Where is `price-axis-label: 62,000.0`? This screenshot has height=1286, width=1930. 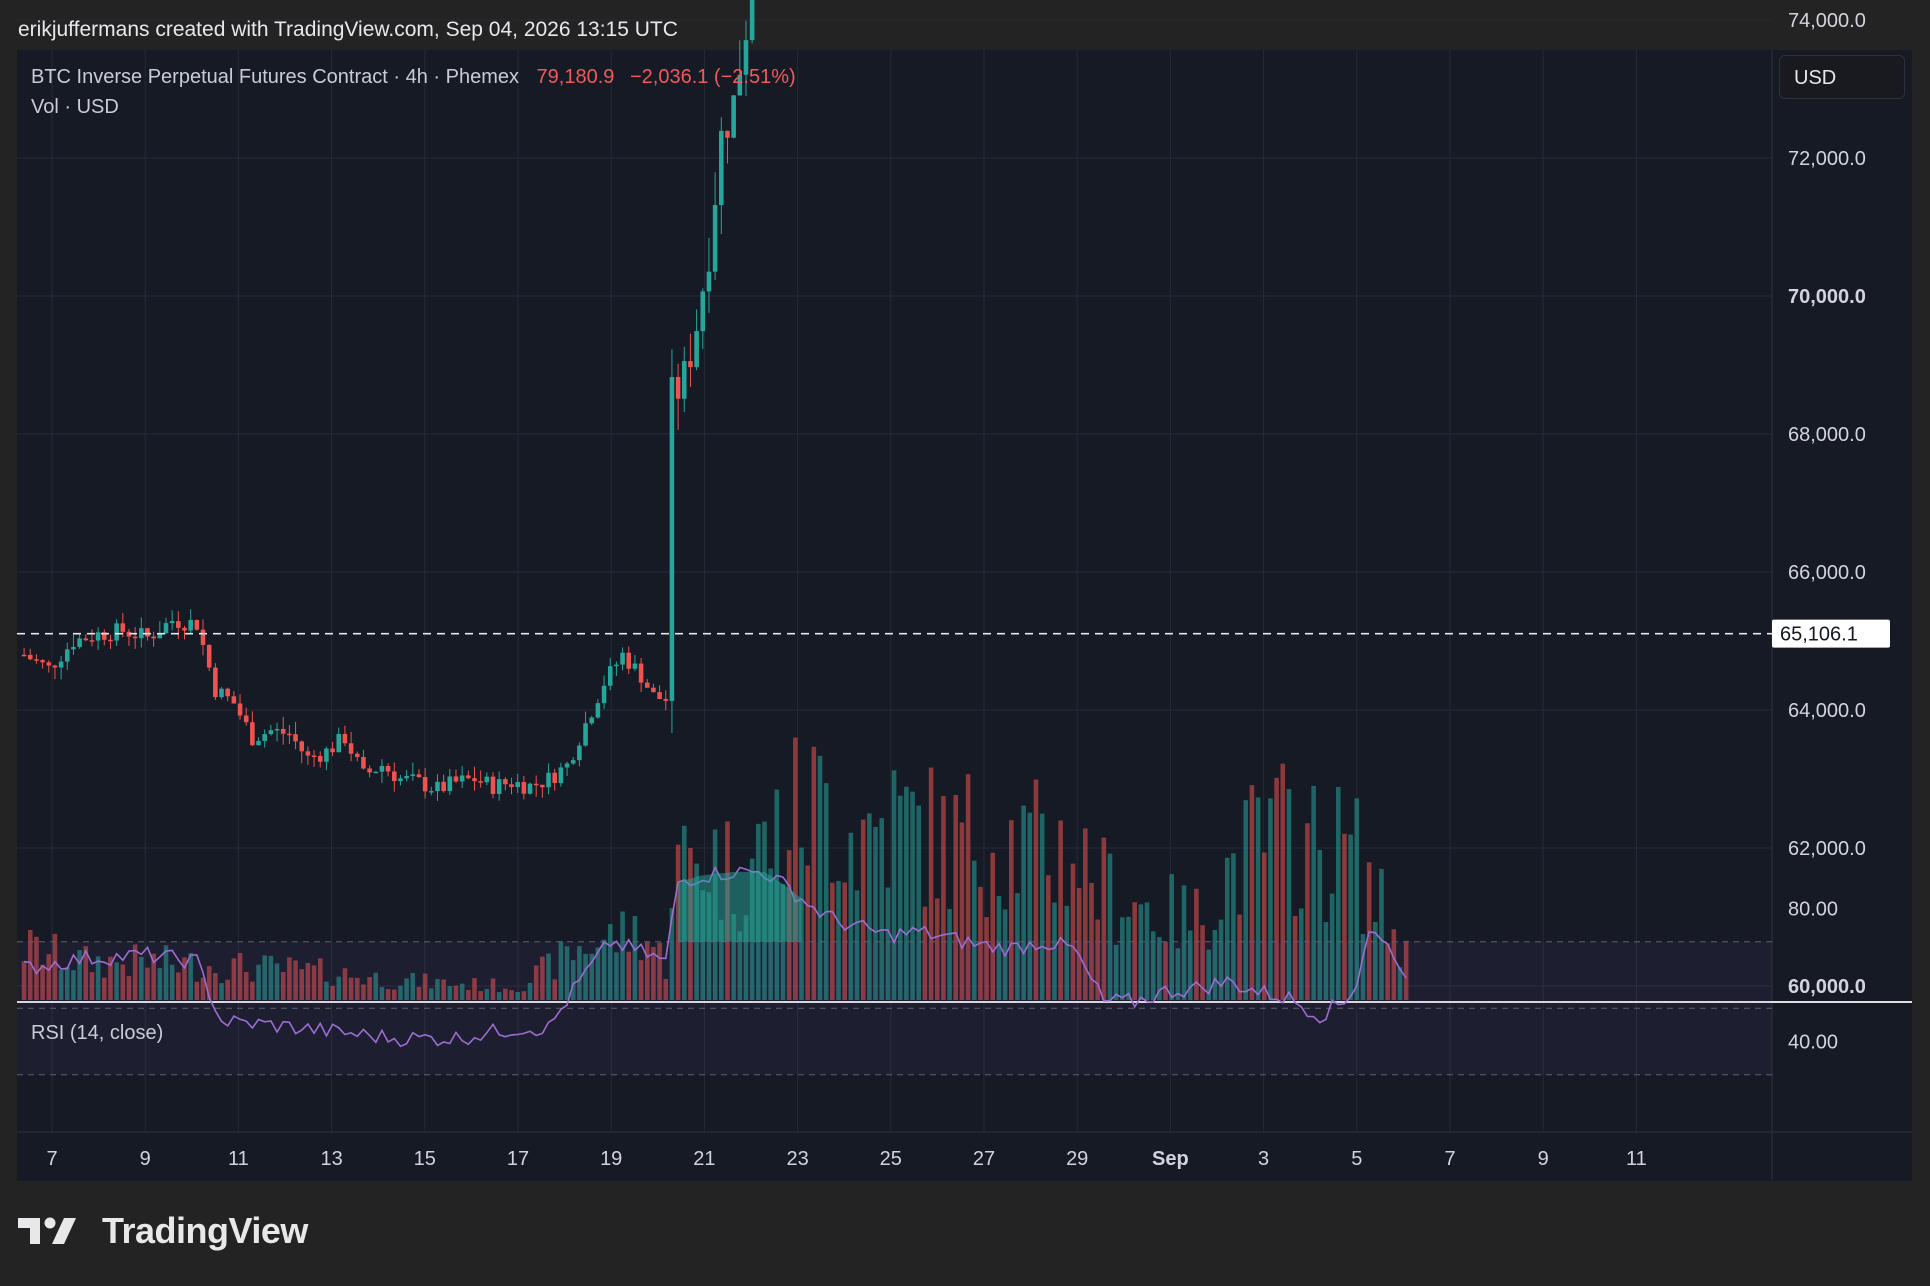
price-axis-label: 62,000.0 is located at coordinates (1827, 849).